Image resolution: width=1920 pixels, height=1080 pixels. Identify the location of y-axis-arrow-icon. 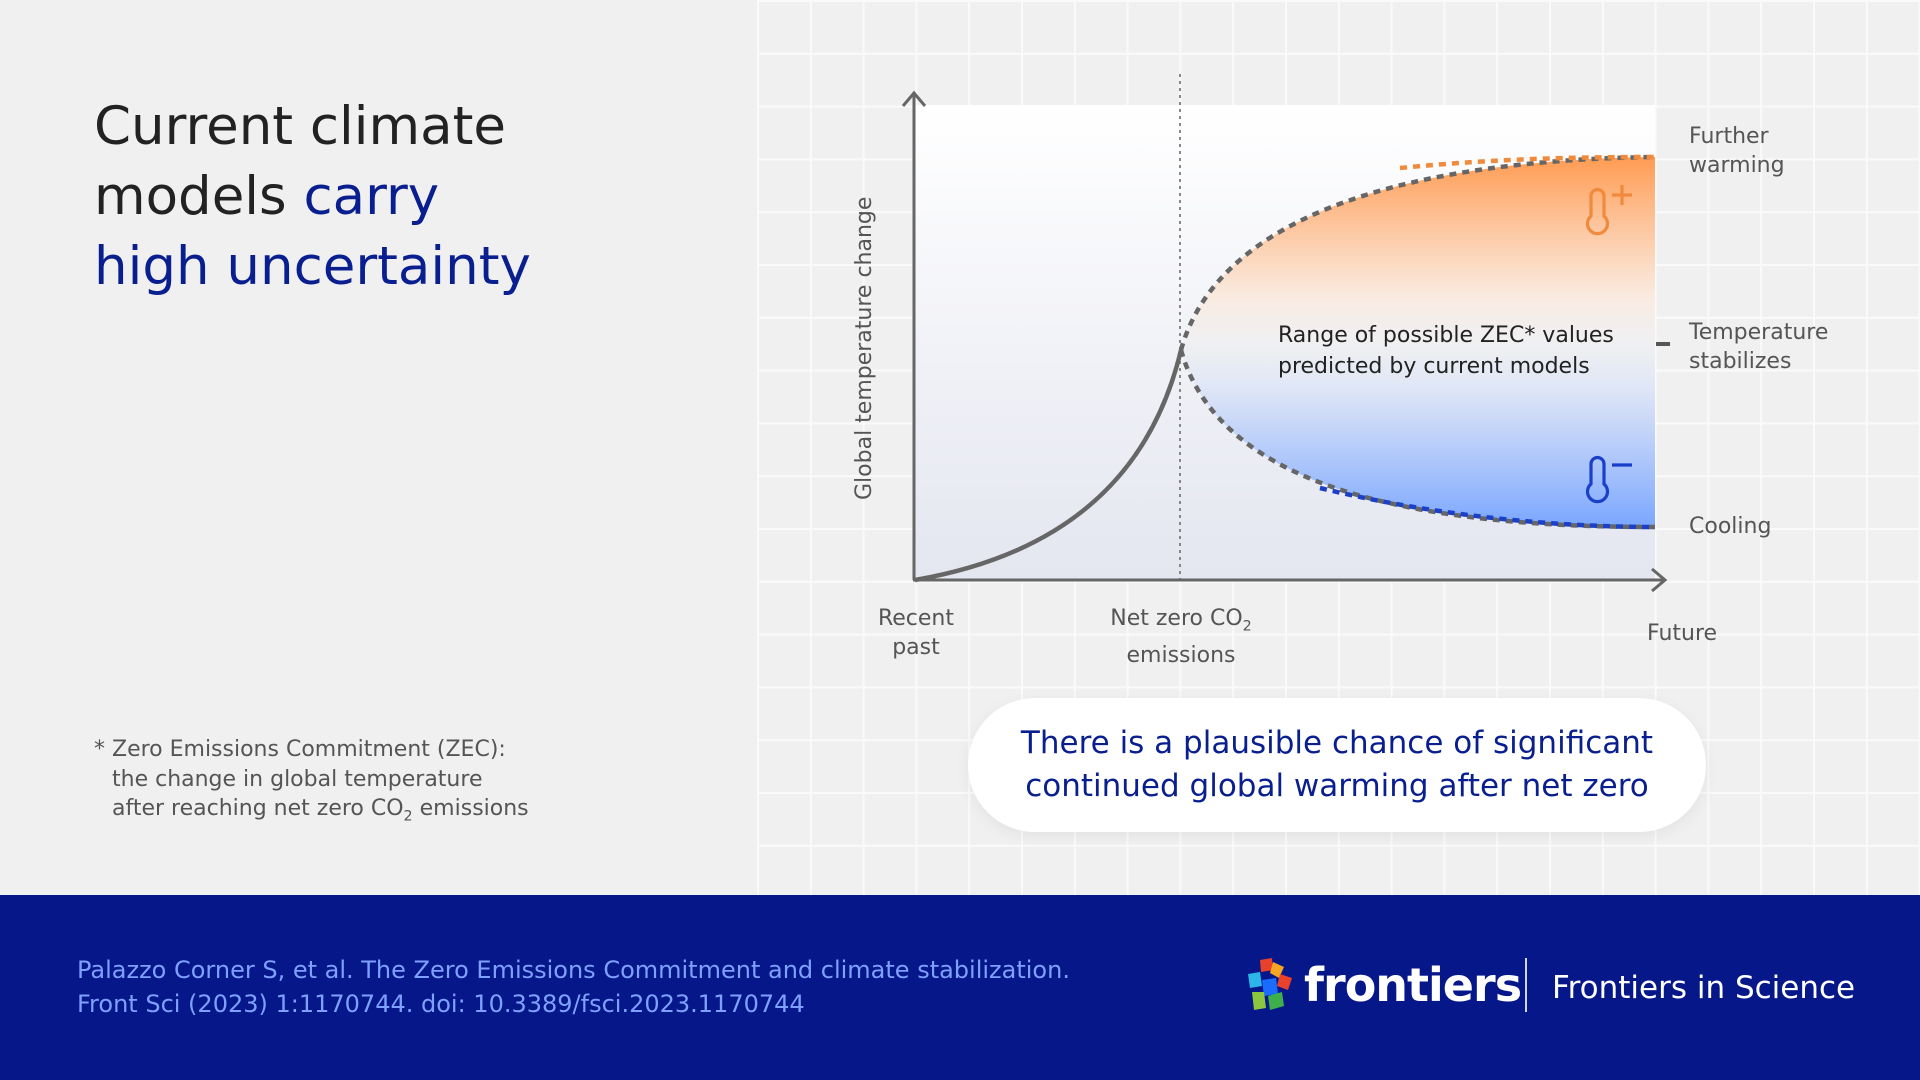
(914, 98).